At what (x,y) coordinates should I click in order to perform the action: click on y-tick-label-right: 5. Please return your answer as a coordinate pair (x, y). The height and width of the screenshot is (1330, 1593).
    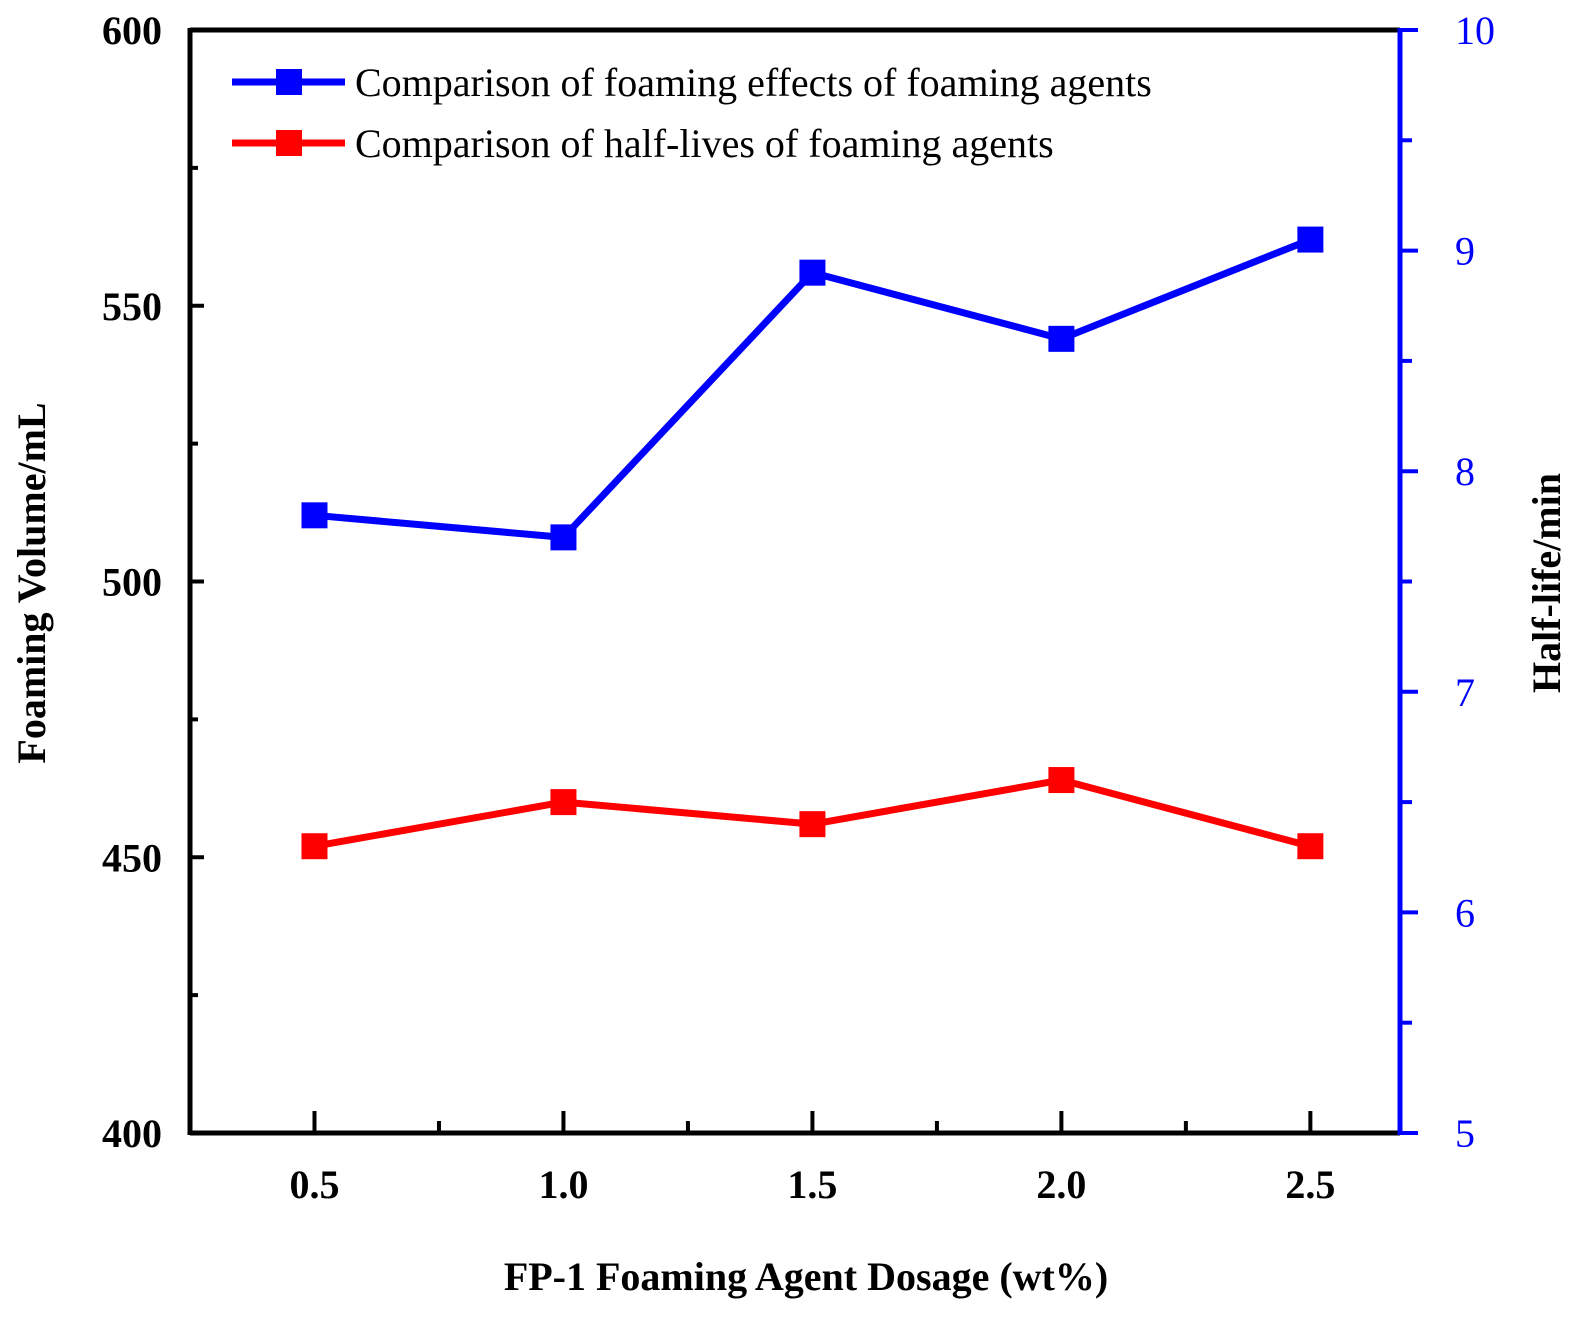
    Looking at the image, I should click on (1465, 1133).